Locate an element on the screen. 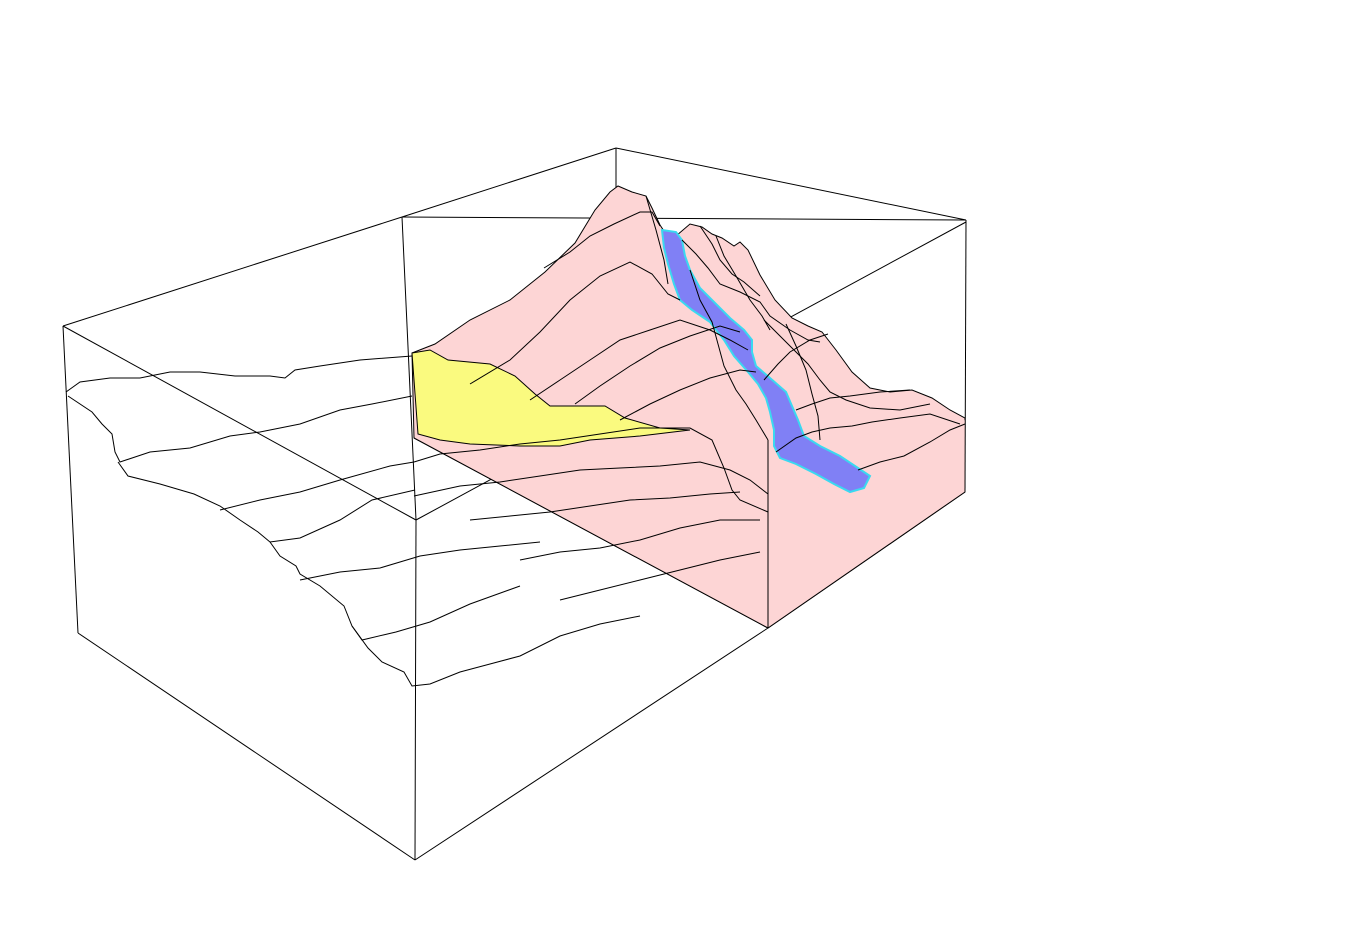 The height and width of the screenshot is (948, 1350). terrain-front-face is located at coordinates (591, 528).